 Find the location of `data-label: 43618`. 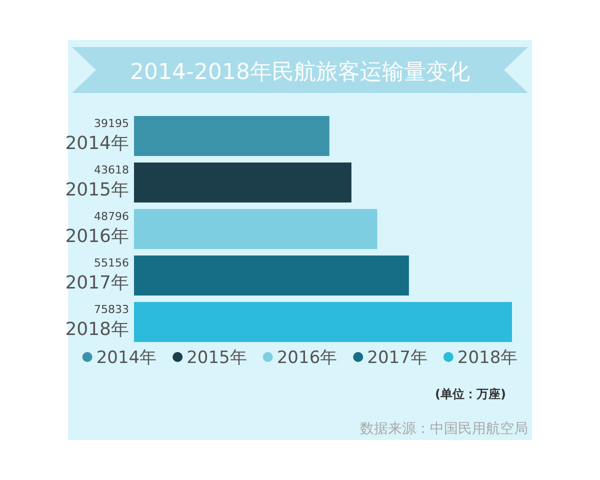

data-label: 43618 is located at coordinates (111, 170).